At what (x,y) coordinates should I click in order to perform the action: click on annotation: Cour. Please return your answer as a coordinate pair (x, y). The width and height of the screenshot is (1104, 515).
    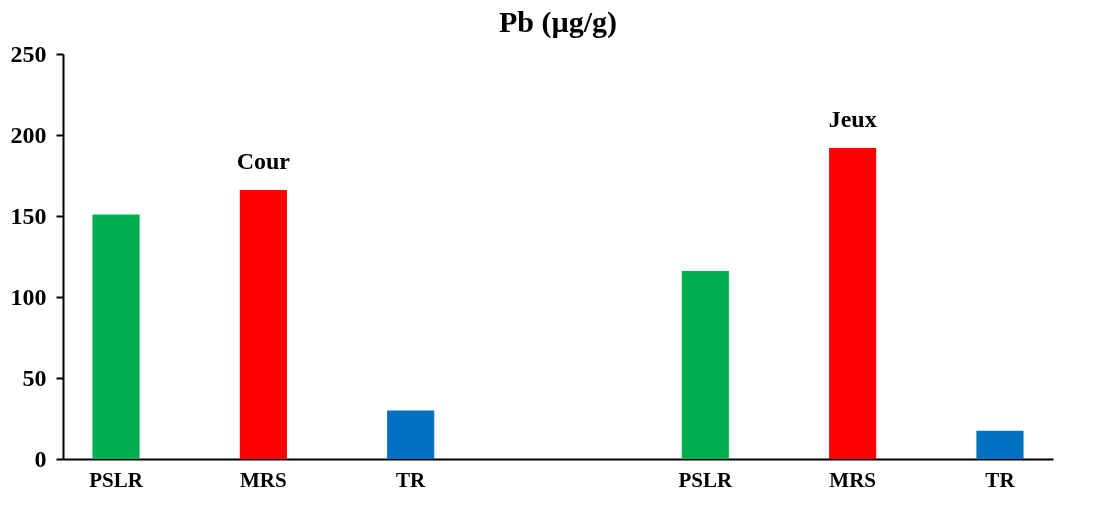
    Looking at the image, I should click on (263, 161).